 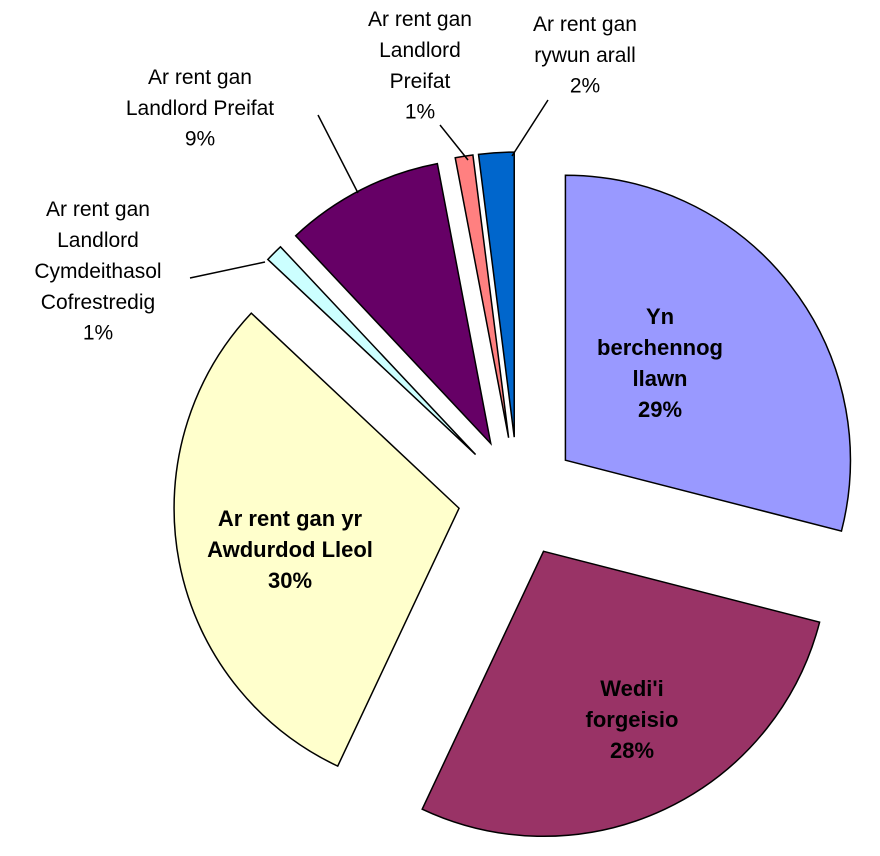 I want to click on value-label: 28%, so click(x=632, y=750).